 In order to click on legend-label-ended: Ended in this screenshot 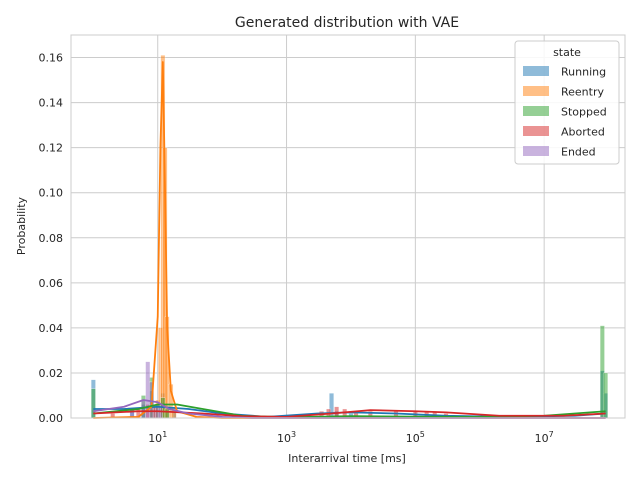, I will do `click(578, 152)`.